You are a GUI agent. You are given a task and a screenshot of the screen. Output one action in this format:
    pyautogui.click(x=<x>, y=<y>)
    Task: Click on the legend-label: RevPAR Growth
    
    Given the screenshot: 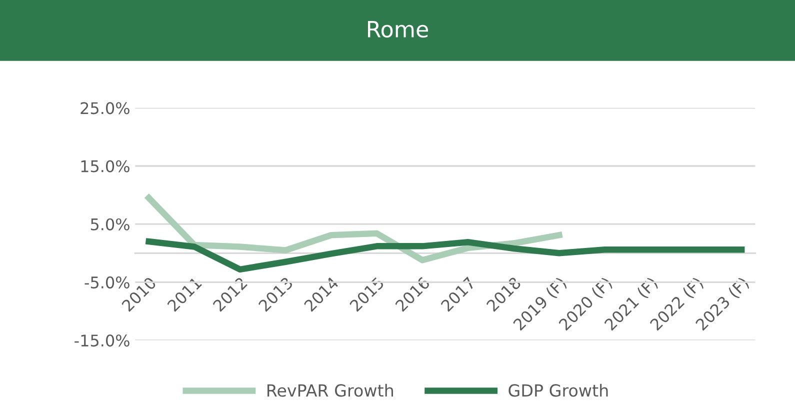 What is the action you would take?
    pyautogui.click(x=330, y=390)
    